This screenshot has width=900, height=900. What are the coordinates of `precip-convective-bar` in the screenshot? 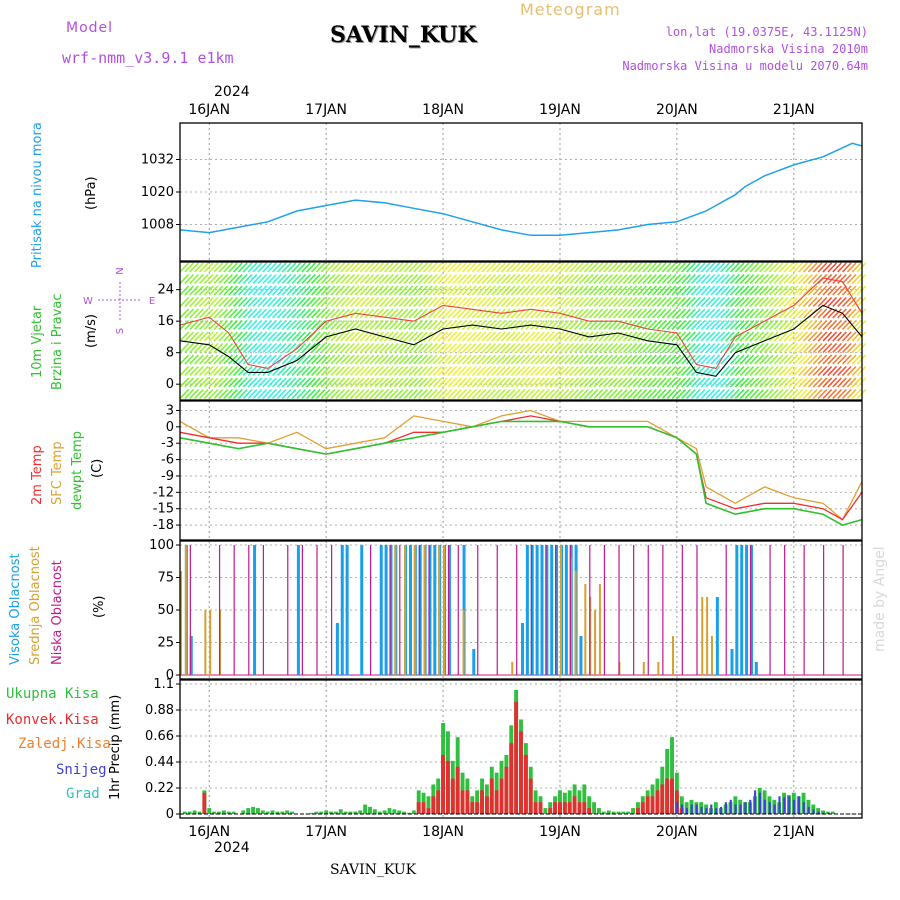 It's located at (579, 808).